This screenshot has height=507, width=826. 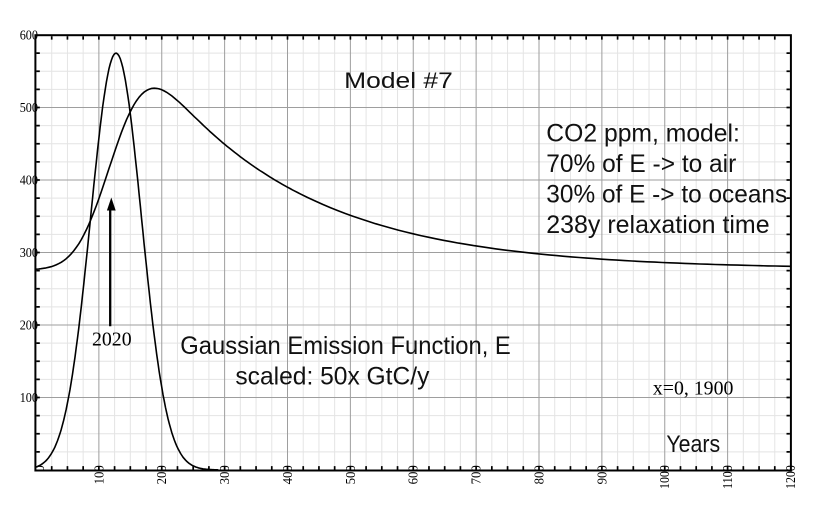 What do you see at coordinates (727, 477) in the screenshot?
I see `svg-text: 1100` at bounding box center [727, 477].